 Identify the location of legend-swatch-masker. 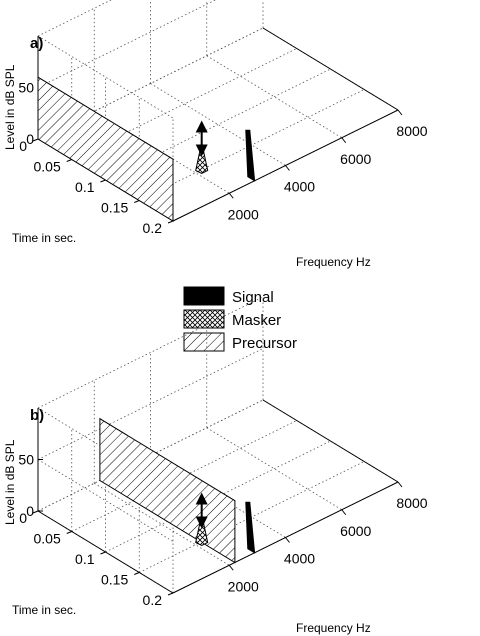
(204, 319).